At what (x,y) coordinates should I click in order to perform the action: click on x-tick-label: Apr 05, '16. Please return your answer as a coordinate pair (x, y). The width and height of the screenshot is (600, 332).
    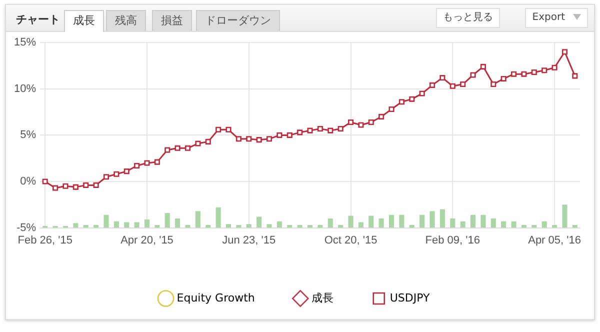
    Looking at the image, I should click on (554, 240).